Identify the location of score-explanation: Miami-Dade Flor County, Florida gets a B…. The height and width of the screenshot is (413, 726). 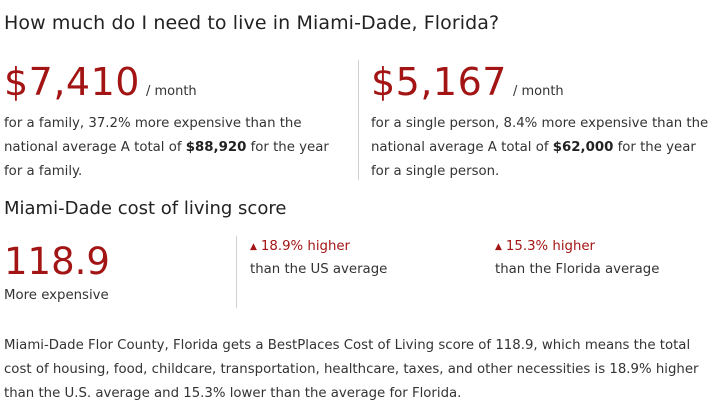
(351, 369).